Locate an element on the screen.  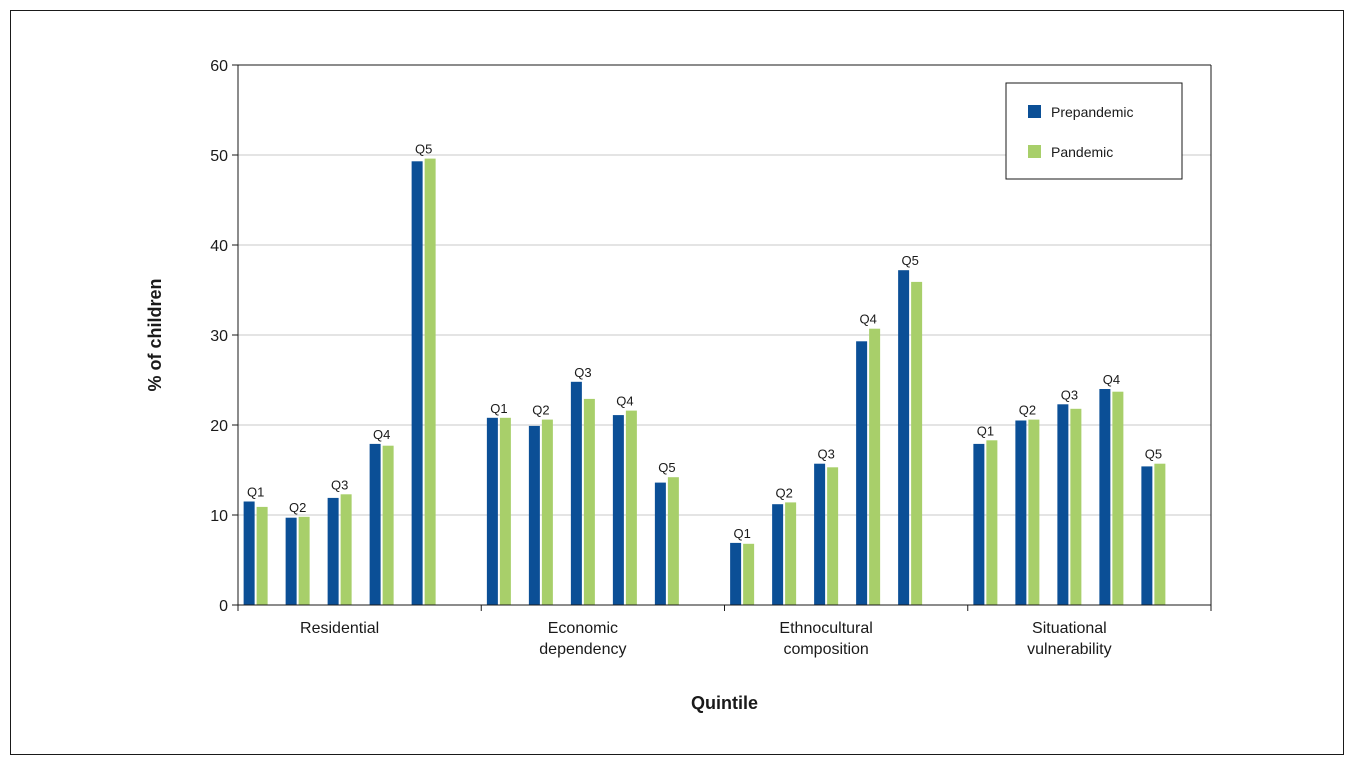
x-group-label: Situational vulnerability is located at coordinates (1069, 639).